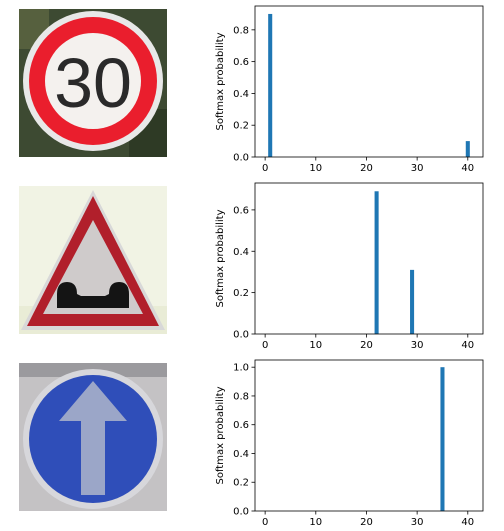  I want to click on ahead-only-sign-image, so click(93, 437).